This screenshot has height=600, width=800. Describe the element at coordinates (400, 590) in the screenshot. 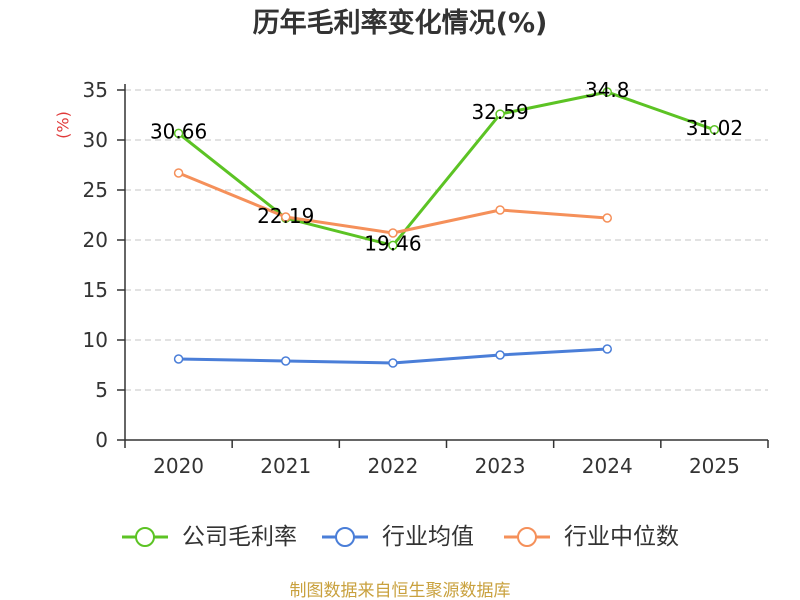

I see `source-footer: 制图数据来自恒生聚源数据库` at that location.